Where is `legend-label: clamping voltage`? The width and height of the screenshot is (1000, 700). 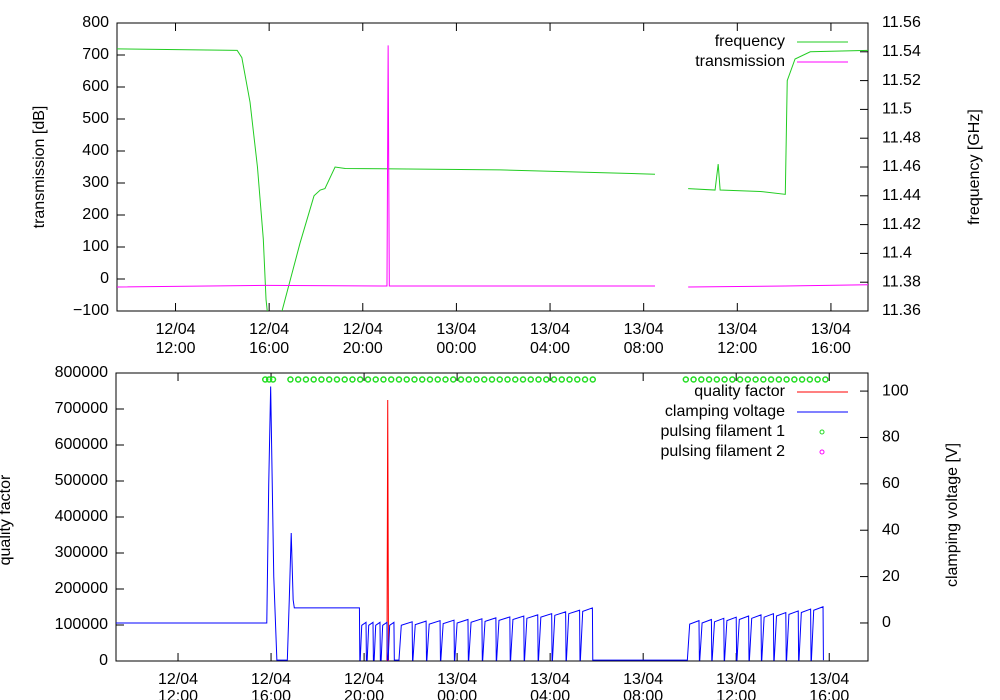
legend-label: clamping voltage is located at coordinates (725, 411).